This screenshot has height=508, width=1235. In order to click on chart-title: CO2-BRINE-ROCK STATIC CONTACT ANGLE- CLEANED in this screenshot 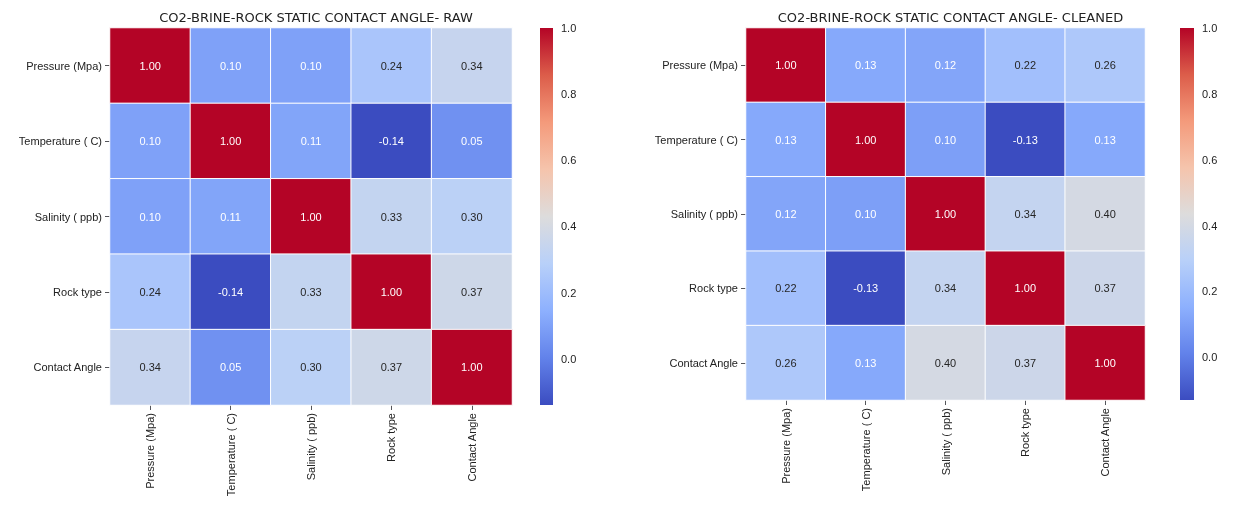, I will do `click(950, 17)`.